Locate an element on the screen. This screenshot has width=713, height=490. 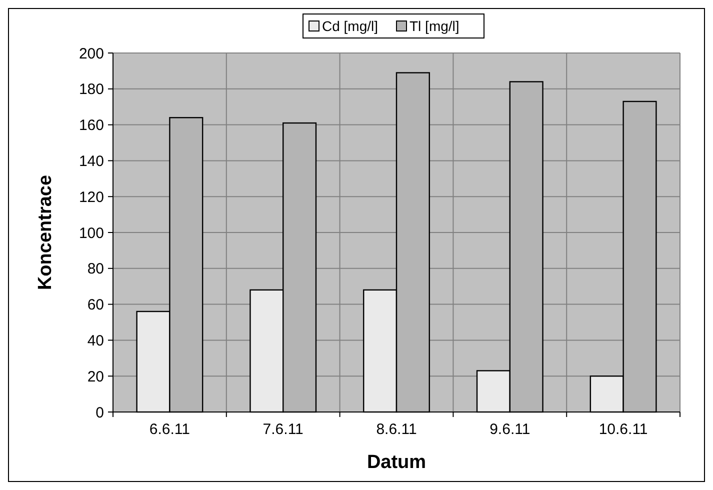
y-tick-label: 140 is located at coordinates (91, 161).